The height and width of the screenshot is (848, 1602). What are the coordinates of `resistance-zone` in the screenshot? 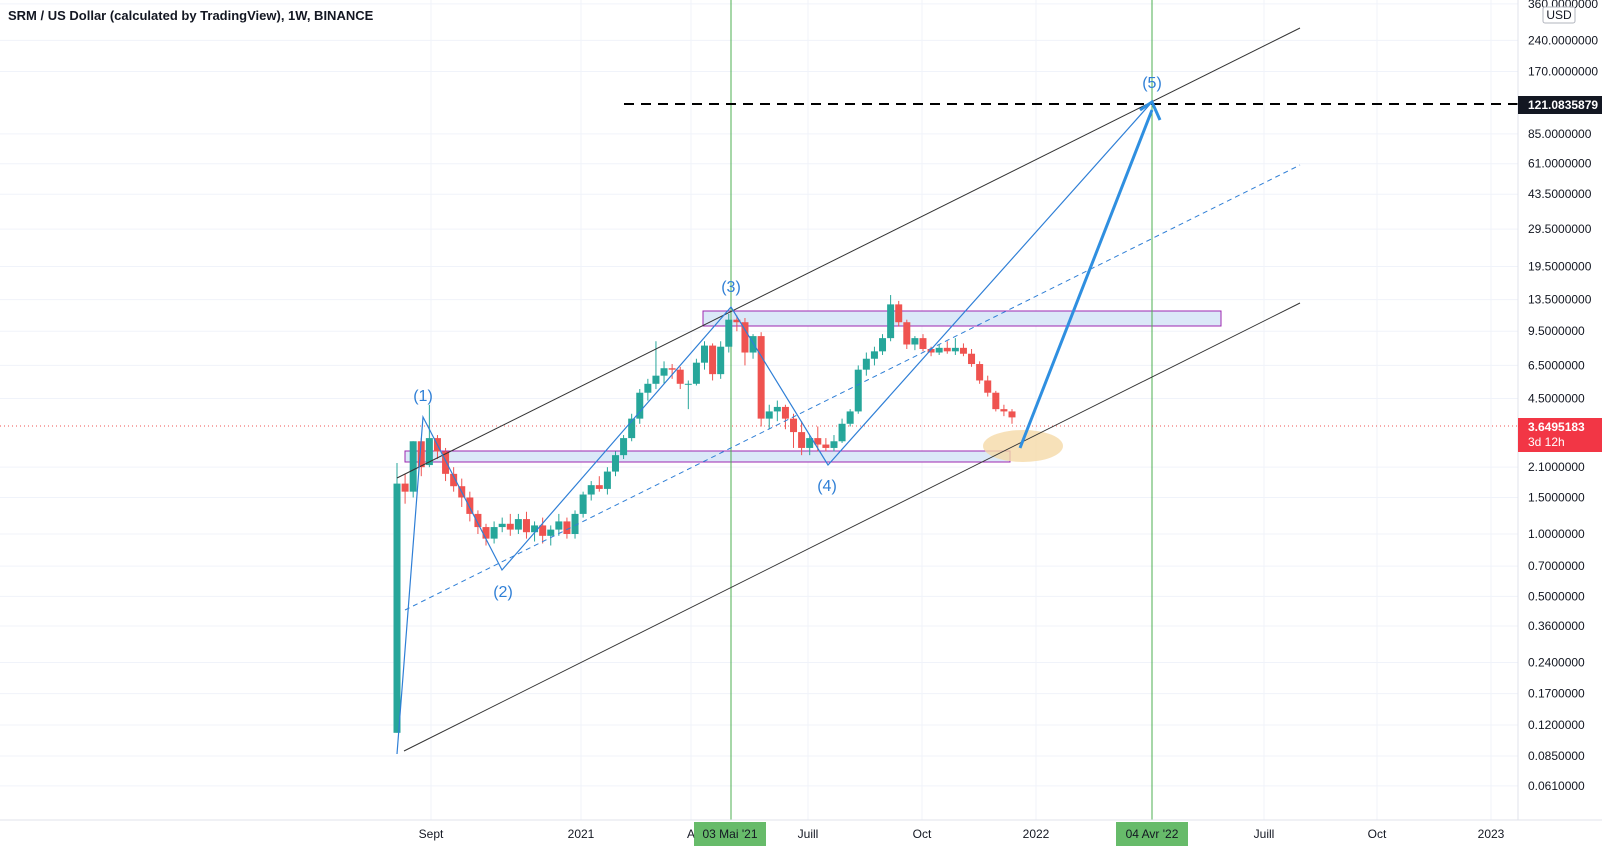 It's located at (962, 318).